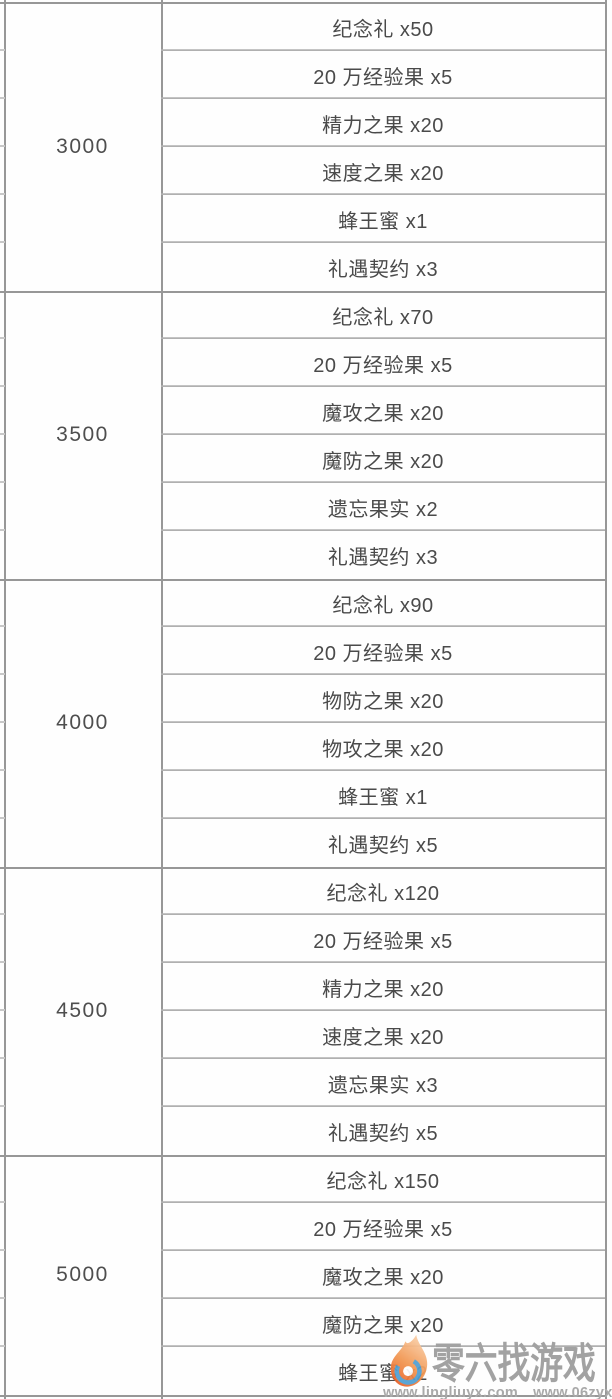  Describe the element at coordinates (383, 749) in the screenshot. I see `reward-label: 物攻之果 x20` at that location.